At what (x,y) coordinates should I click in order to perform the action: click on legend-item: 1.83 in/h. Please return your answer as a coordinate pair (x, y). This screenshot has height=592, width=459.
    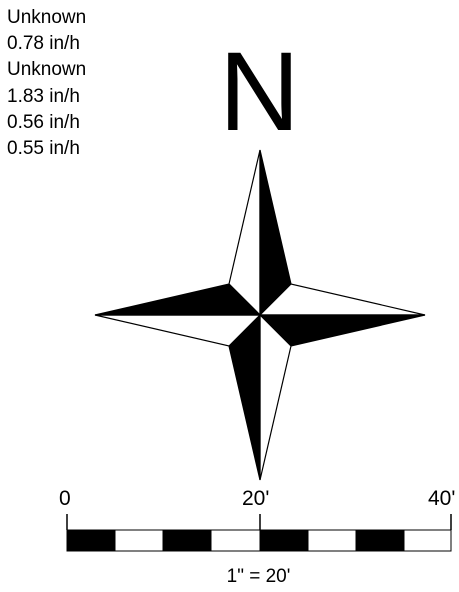
    Looking at the image, I should click on (43, 96).